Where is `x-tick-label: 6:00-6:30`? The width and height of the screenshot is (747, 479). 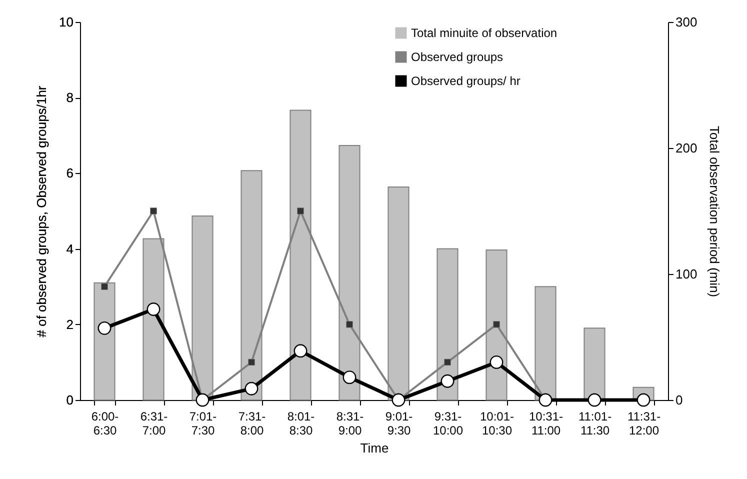 x-tick-label: 6:00-6:30 is located at coordinates (105, 424).